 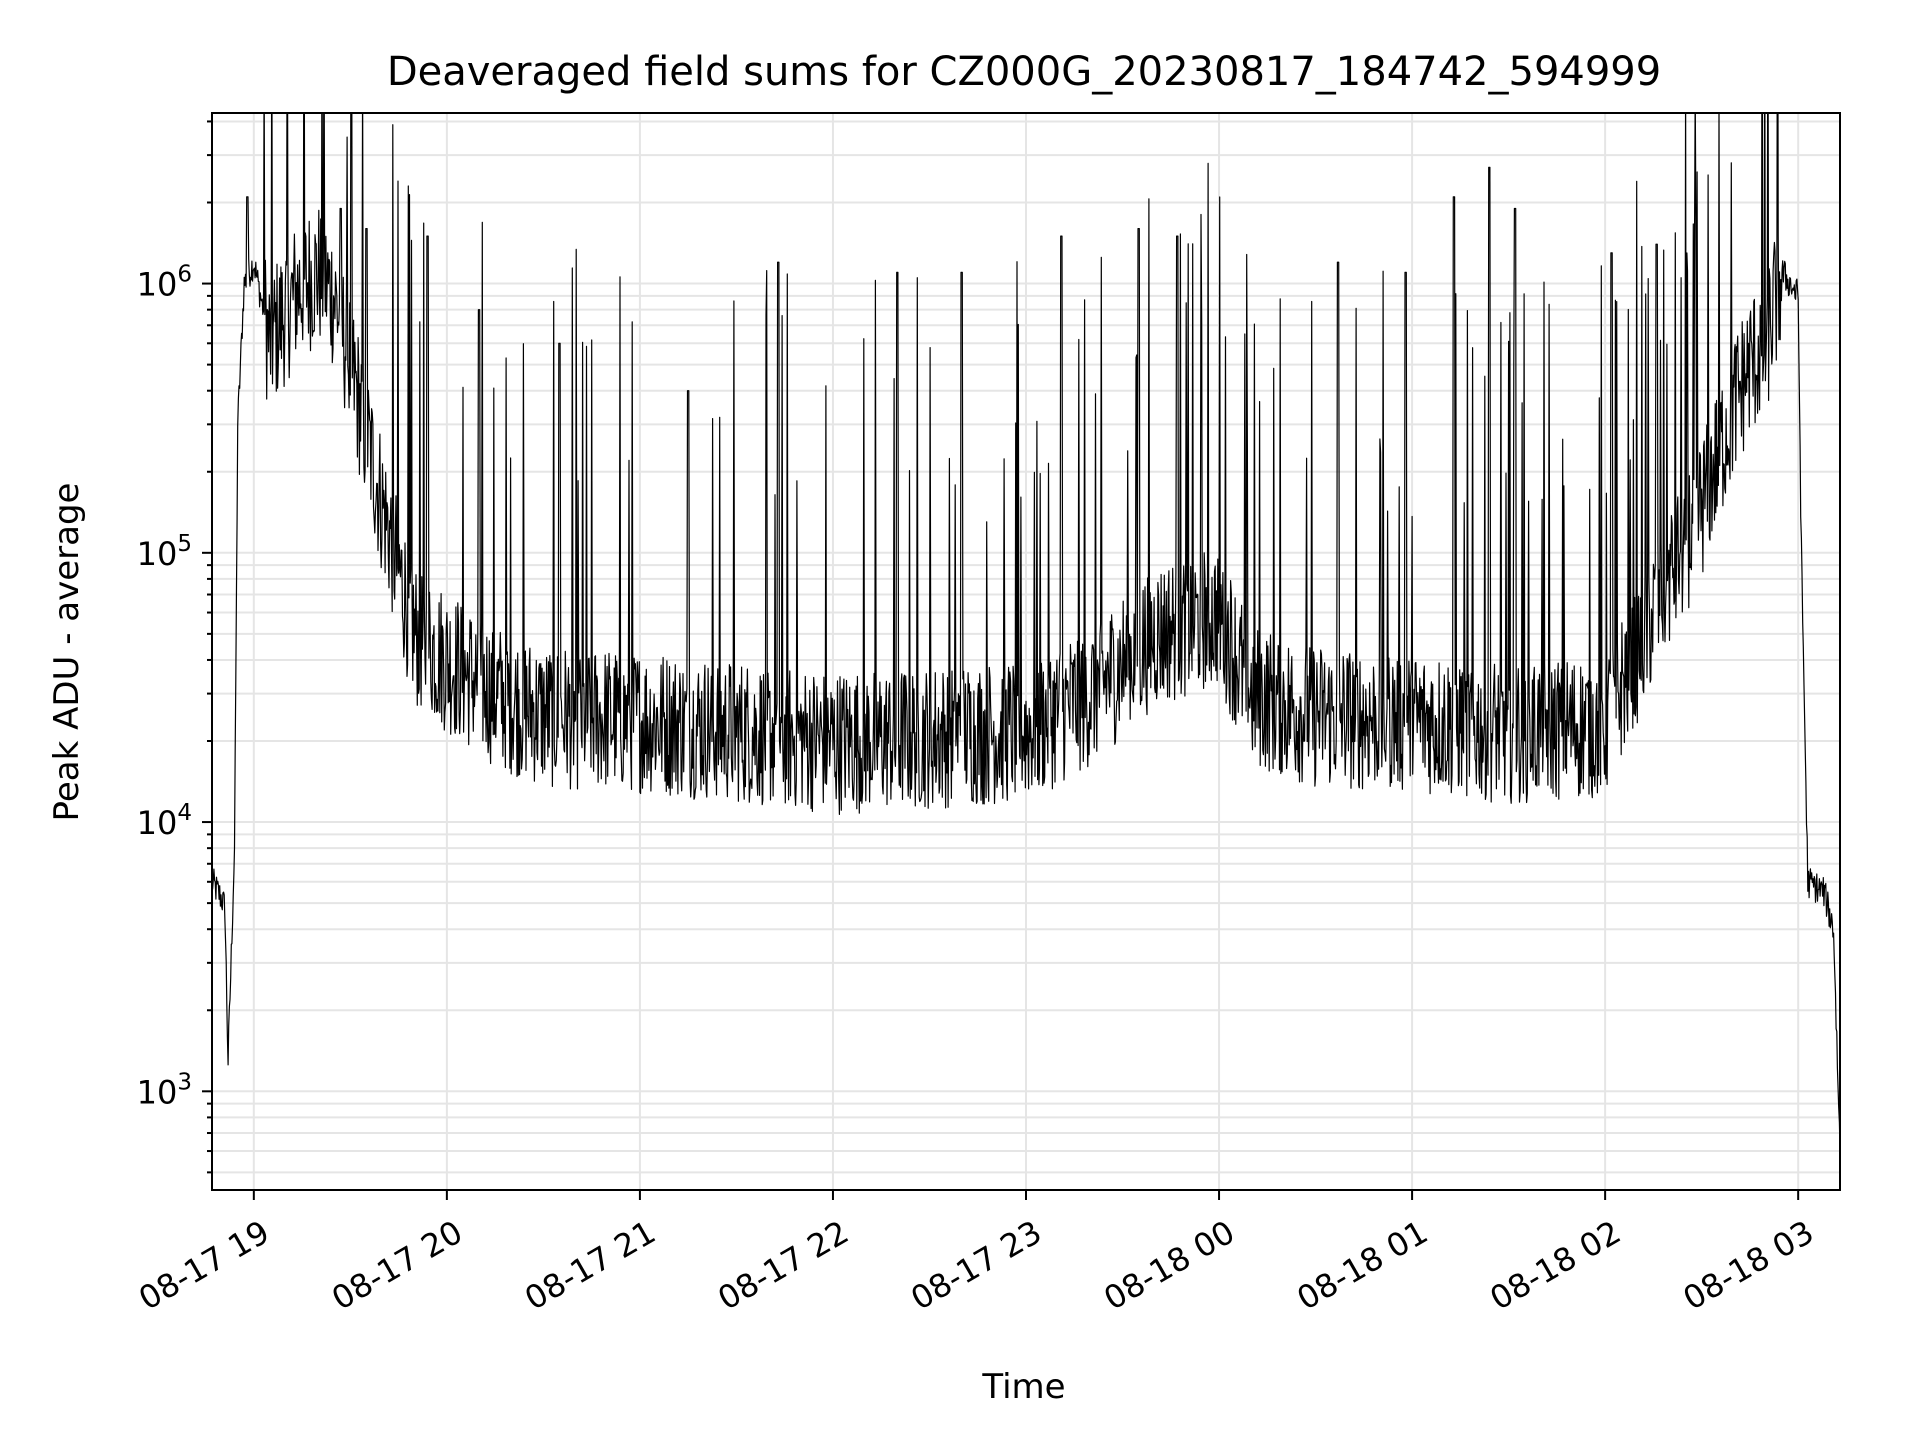 I want to click on x-tick-label: 08-18 02, so click(x=1556, y=1265).